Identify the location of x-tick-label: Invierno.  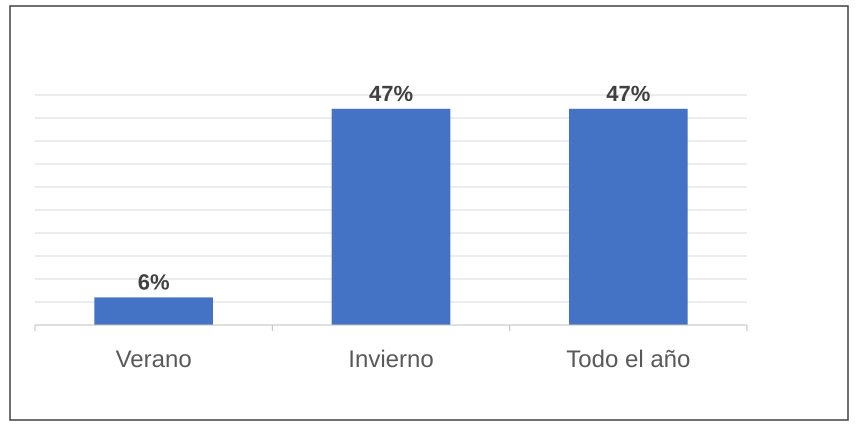
(391, 359).